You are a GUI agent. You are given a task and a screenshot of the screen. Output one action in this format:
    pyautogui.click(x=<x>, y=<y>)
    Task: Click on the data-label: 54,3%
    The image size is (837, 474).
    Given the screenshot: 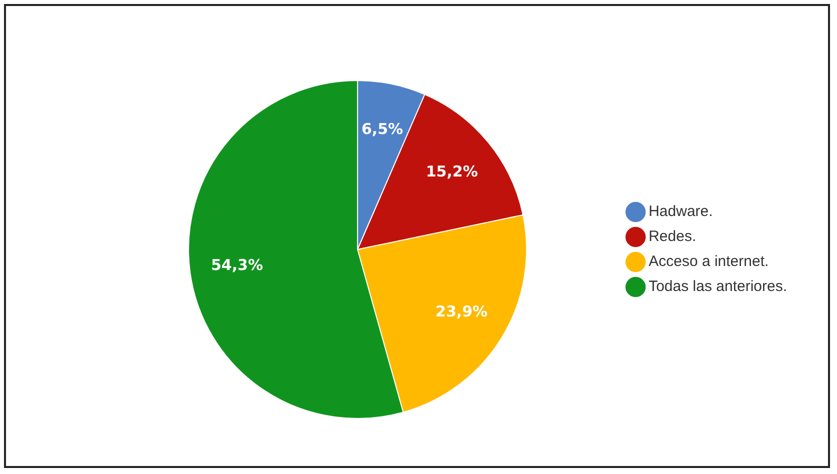 What is the action you would take?
    pyautogui.click(x=237, y=265)
    